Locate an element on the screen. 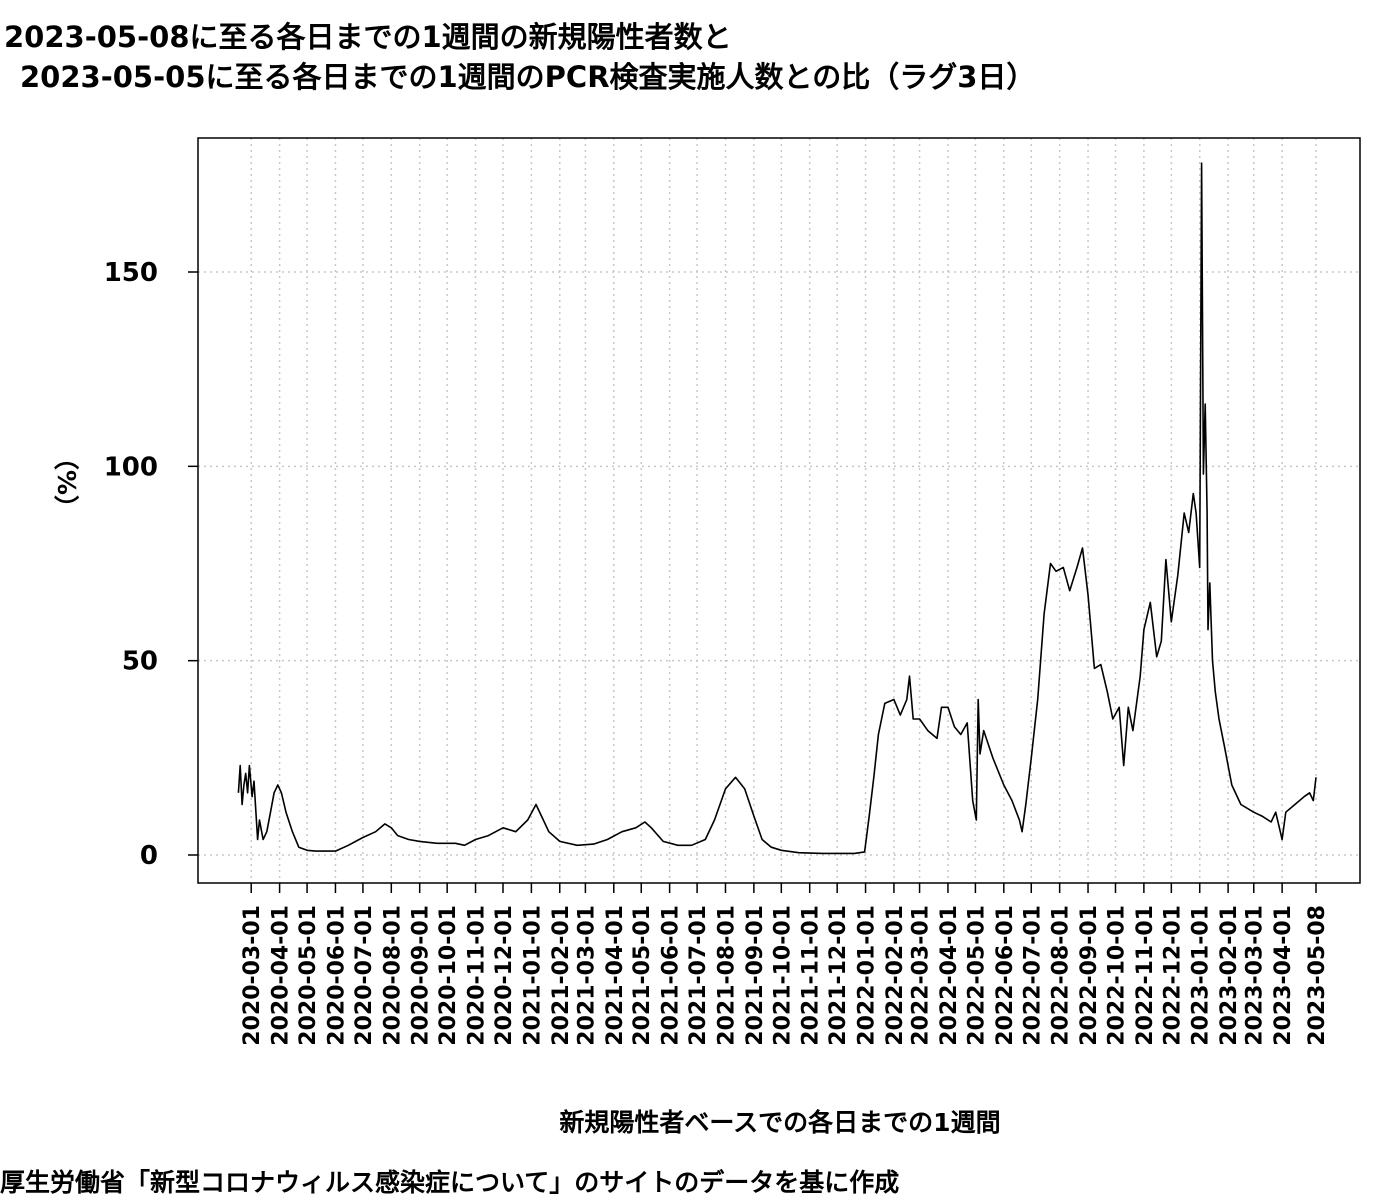 This screenshot has width=1400, height=1200. x-tick-label: 2022-03-01 is located at coordinates (921, 975).